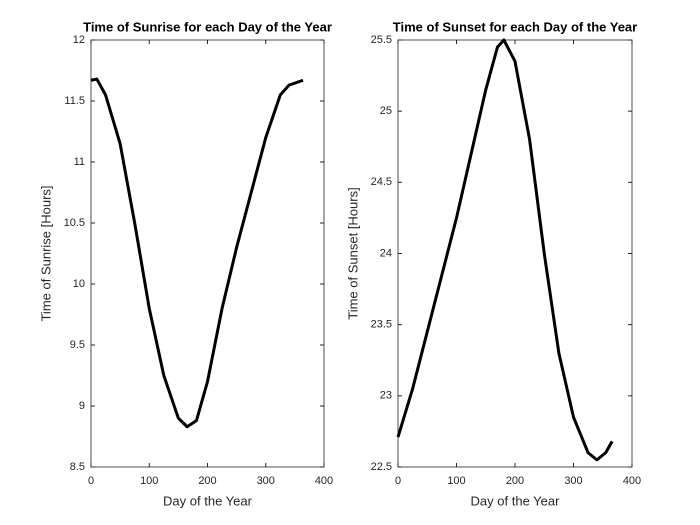 The height and width of the screenshot is (525, 700). What do you see at coordinates (79, 284) in the screenshot?
I see `y-tick-label: 10` at bounding box center [79, 284].